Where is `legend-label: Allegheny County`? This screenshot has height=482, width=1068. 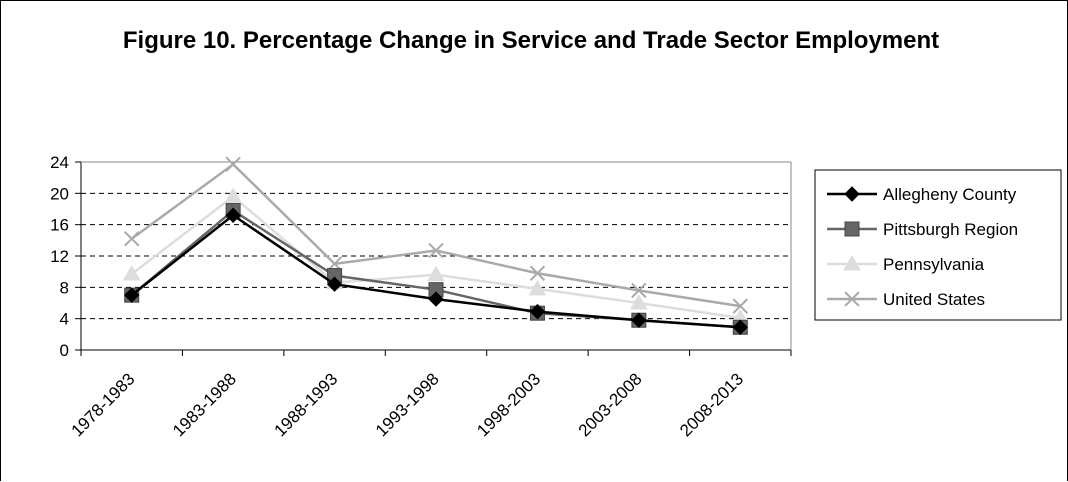 legend-label: Allegheny County is located at coordinates (950, 194).